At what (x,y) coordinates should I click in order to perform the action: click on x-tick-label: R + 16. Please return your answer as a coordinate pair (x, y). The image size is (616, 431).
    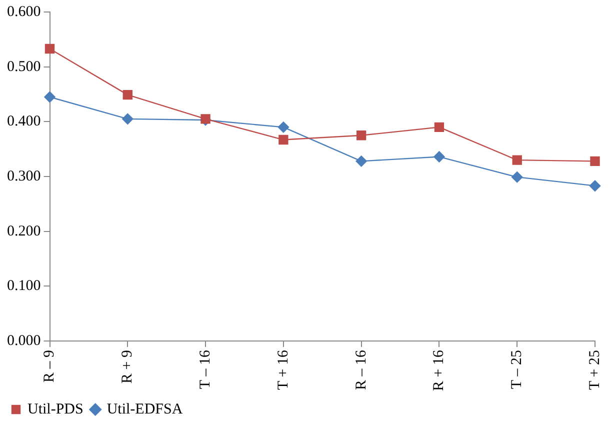
    Looking at the image, I should click on (439, 371).